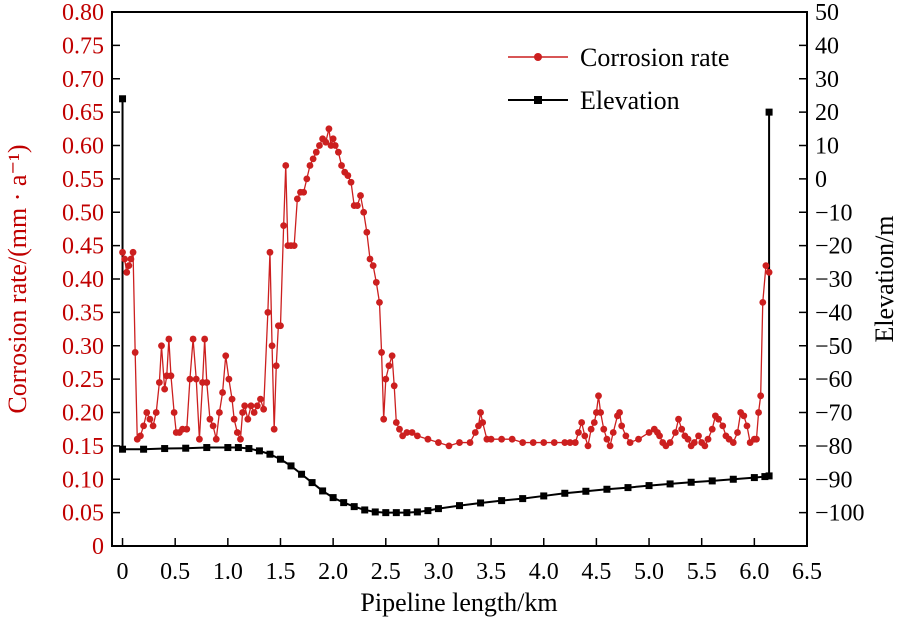  I want to click on left-tick-label: 0, so click(98, 547).